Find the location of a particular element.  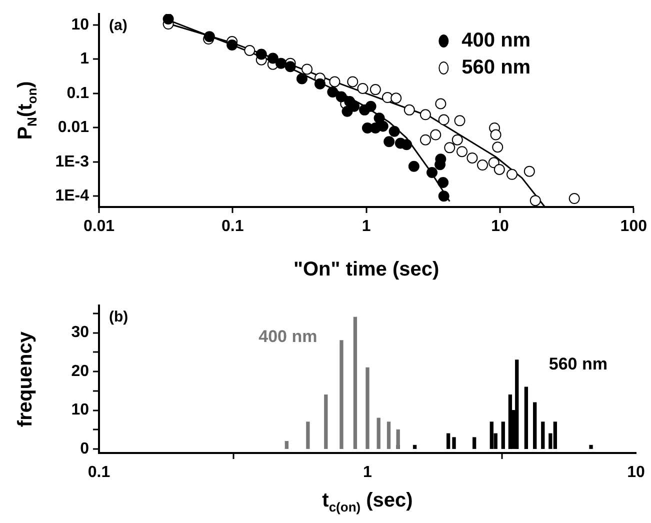

y-tick-label: 0 is located at coordinates (85, 449).